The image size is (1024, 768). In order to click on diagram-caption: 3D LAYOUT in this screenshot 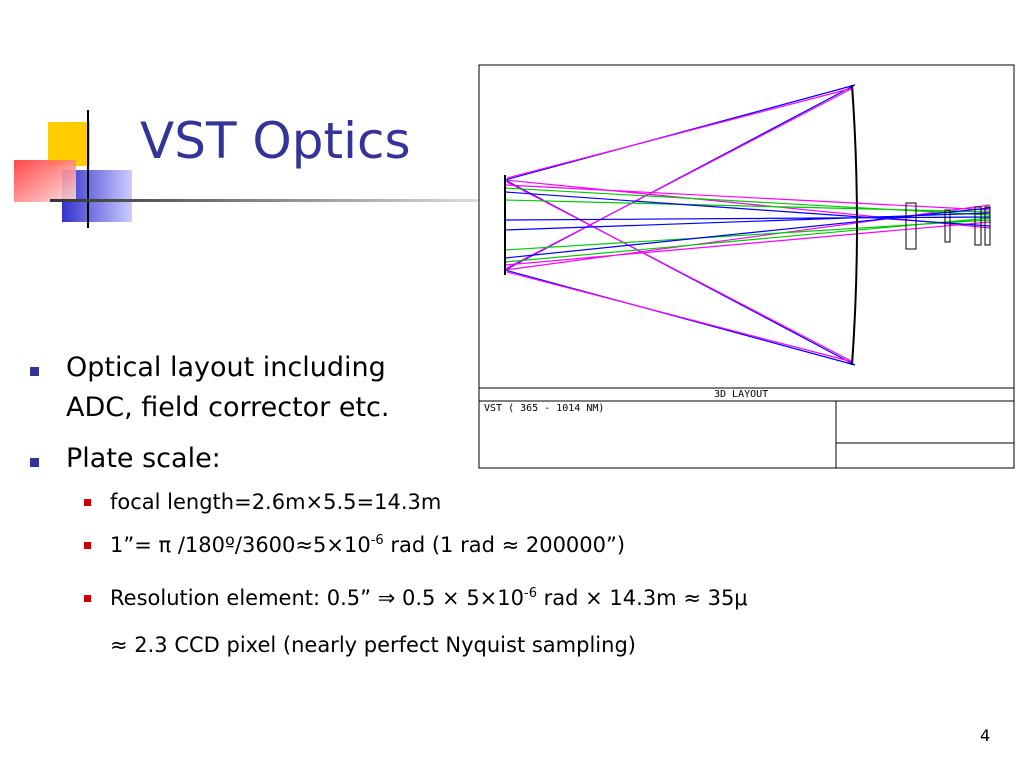, I will do `click(741, 394)`.